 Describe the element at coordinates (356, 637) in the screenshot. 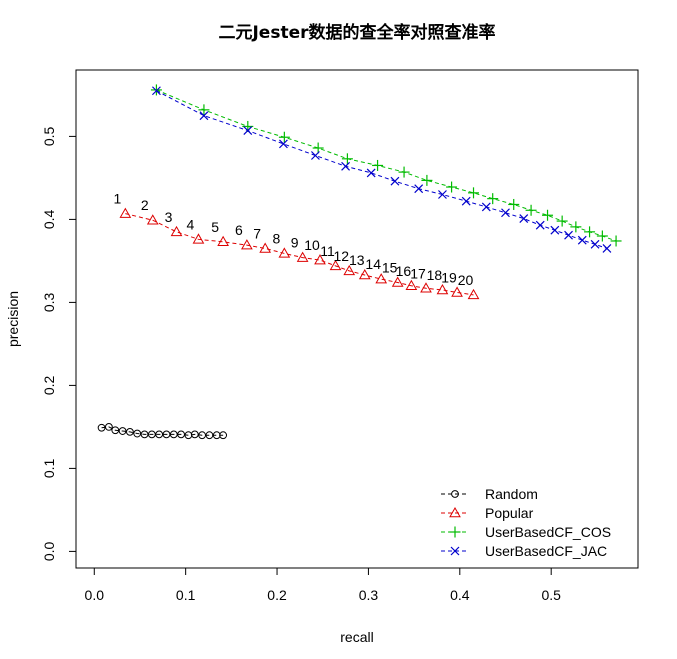

I see `x-axis-label: recall` at that location.